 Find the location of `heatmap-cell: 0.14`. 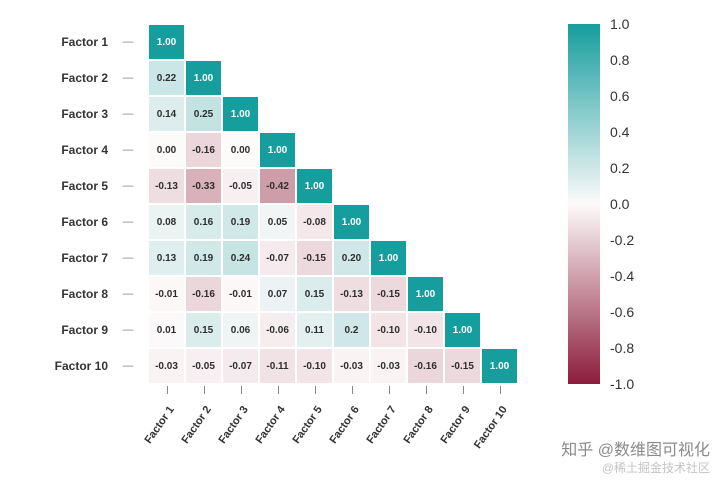

heatmap-cell: 0.14 is located at coordinates (166, 114).